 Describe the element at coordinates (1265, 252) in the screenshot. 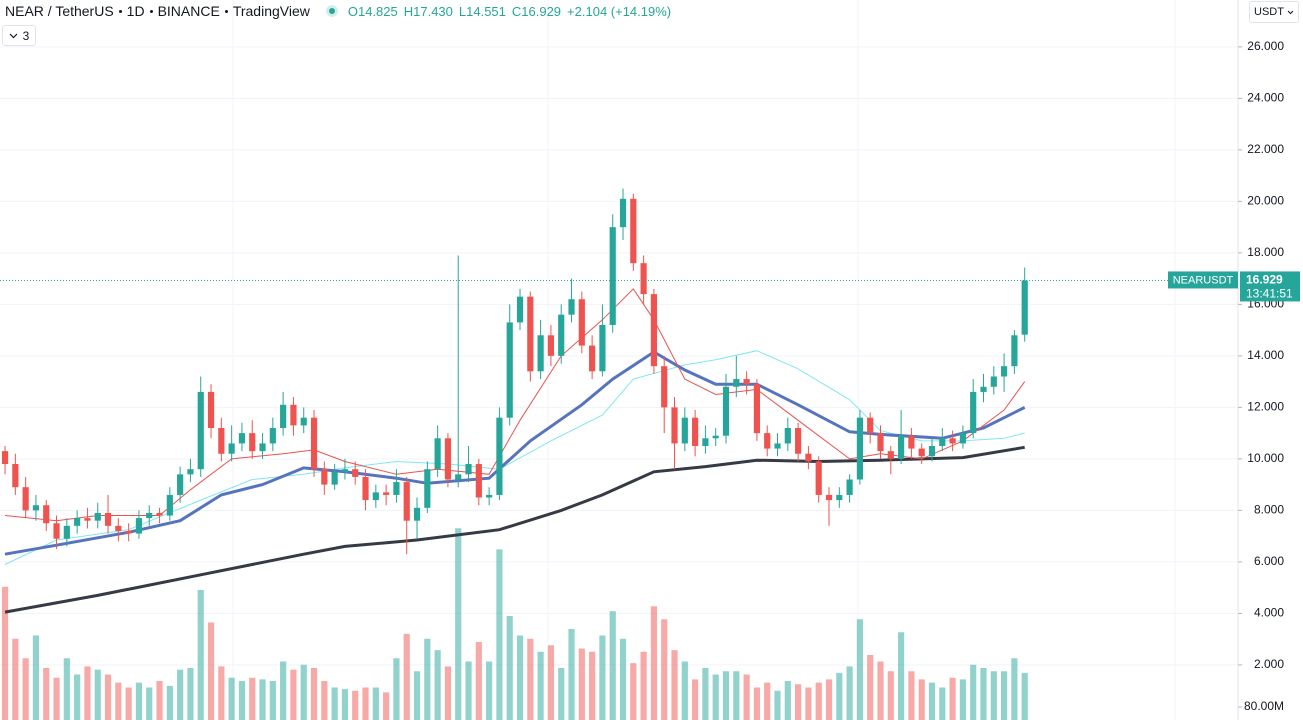

I see `y-tick-label: 18.000` at that location.